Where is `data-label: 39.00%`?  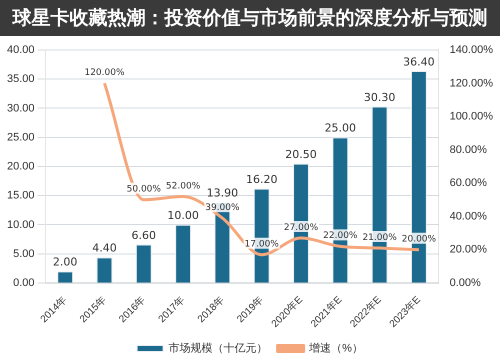
data-label: 39.00% is located at coordinates (222, 207).